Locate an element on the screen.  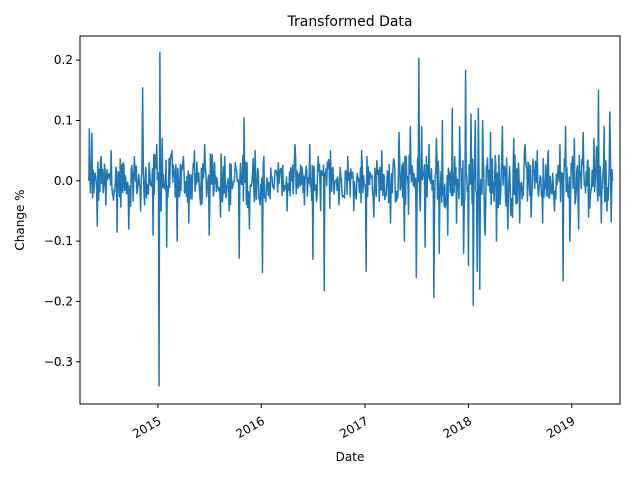
x-axis-label: Date is located at coordinates (350, 457).